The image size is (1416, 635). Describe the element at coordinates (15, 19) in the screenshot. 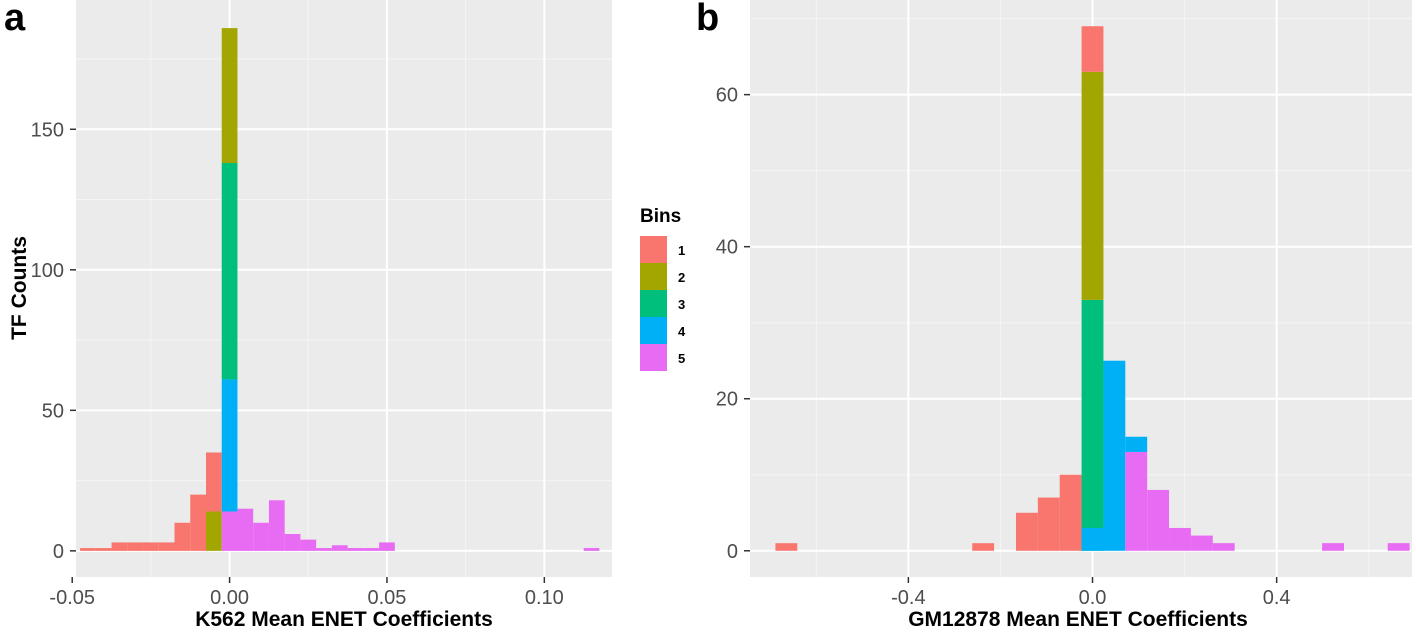

I see `panel-a-label: a` at that location.